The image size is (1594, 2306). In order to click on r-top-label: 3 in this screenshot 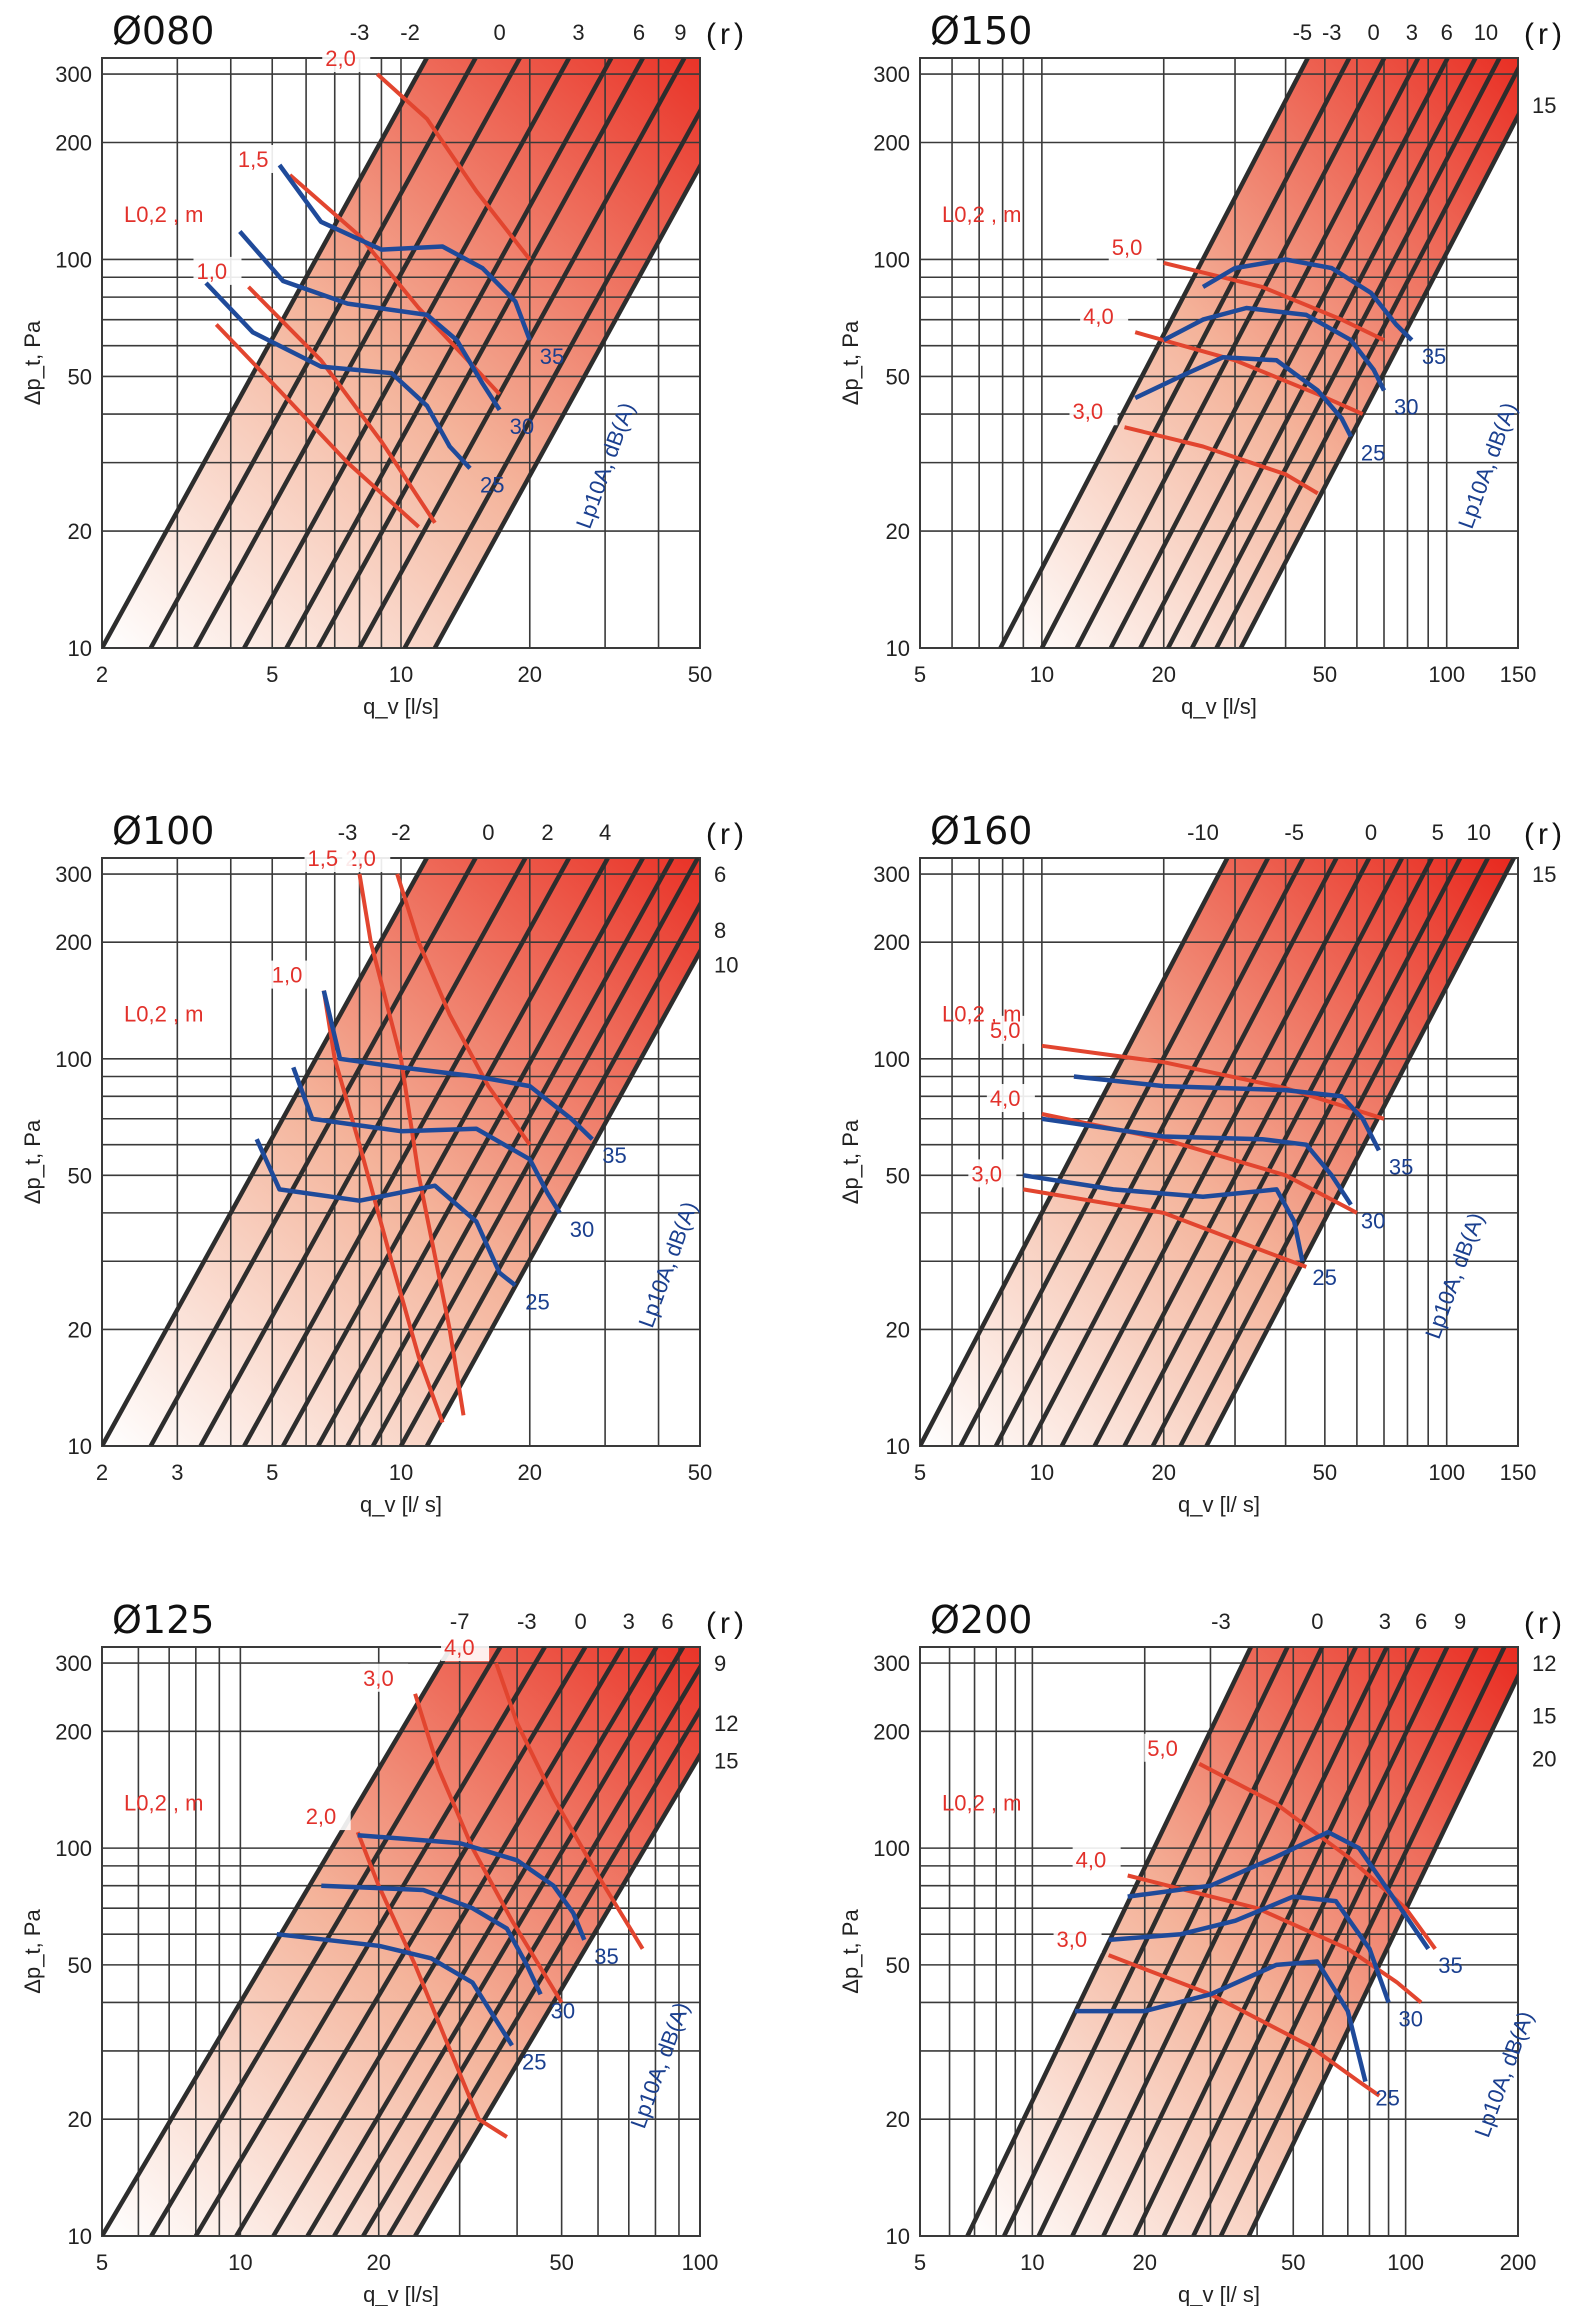, I will do `click(578, 32)`.